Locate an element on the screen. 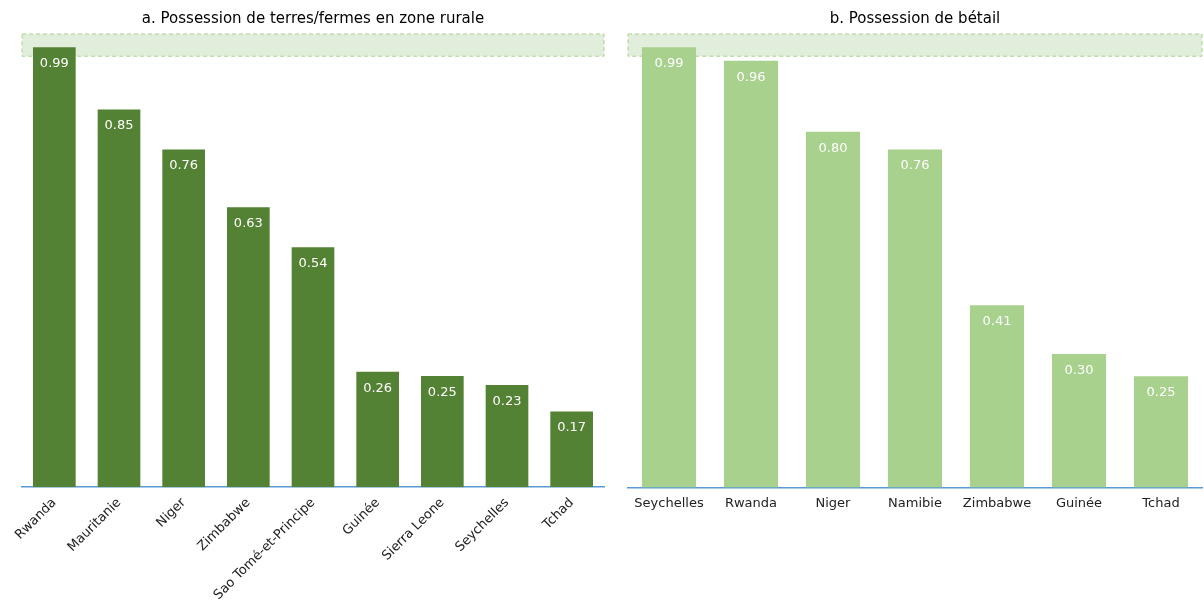 The width and height of the screenshot is (1204, 611). data-label: 0.96 is located at coordinates (751, 76).